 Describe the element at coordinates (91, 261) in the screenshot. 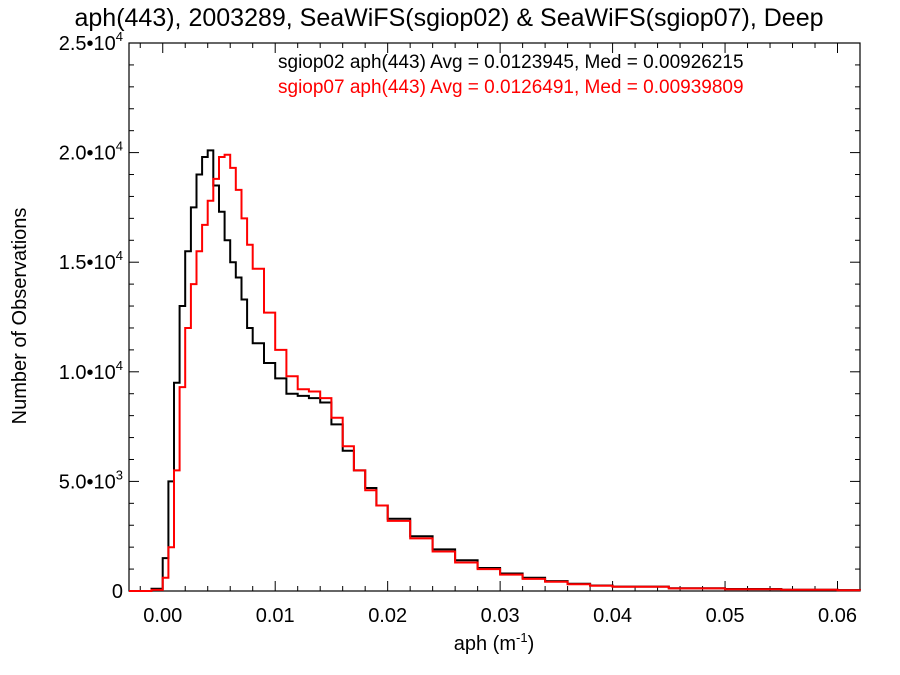

I see `y-tick-label: 1.5•104` at that location.